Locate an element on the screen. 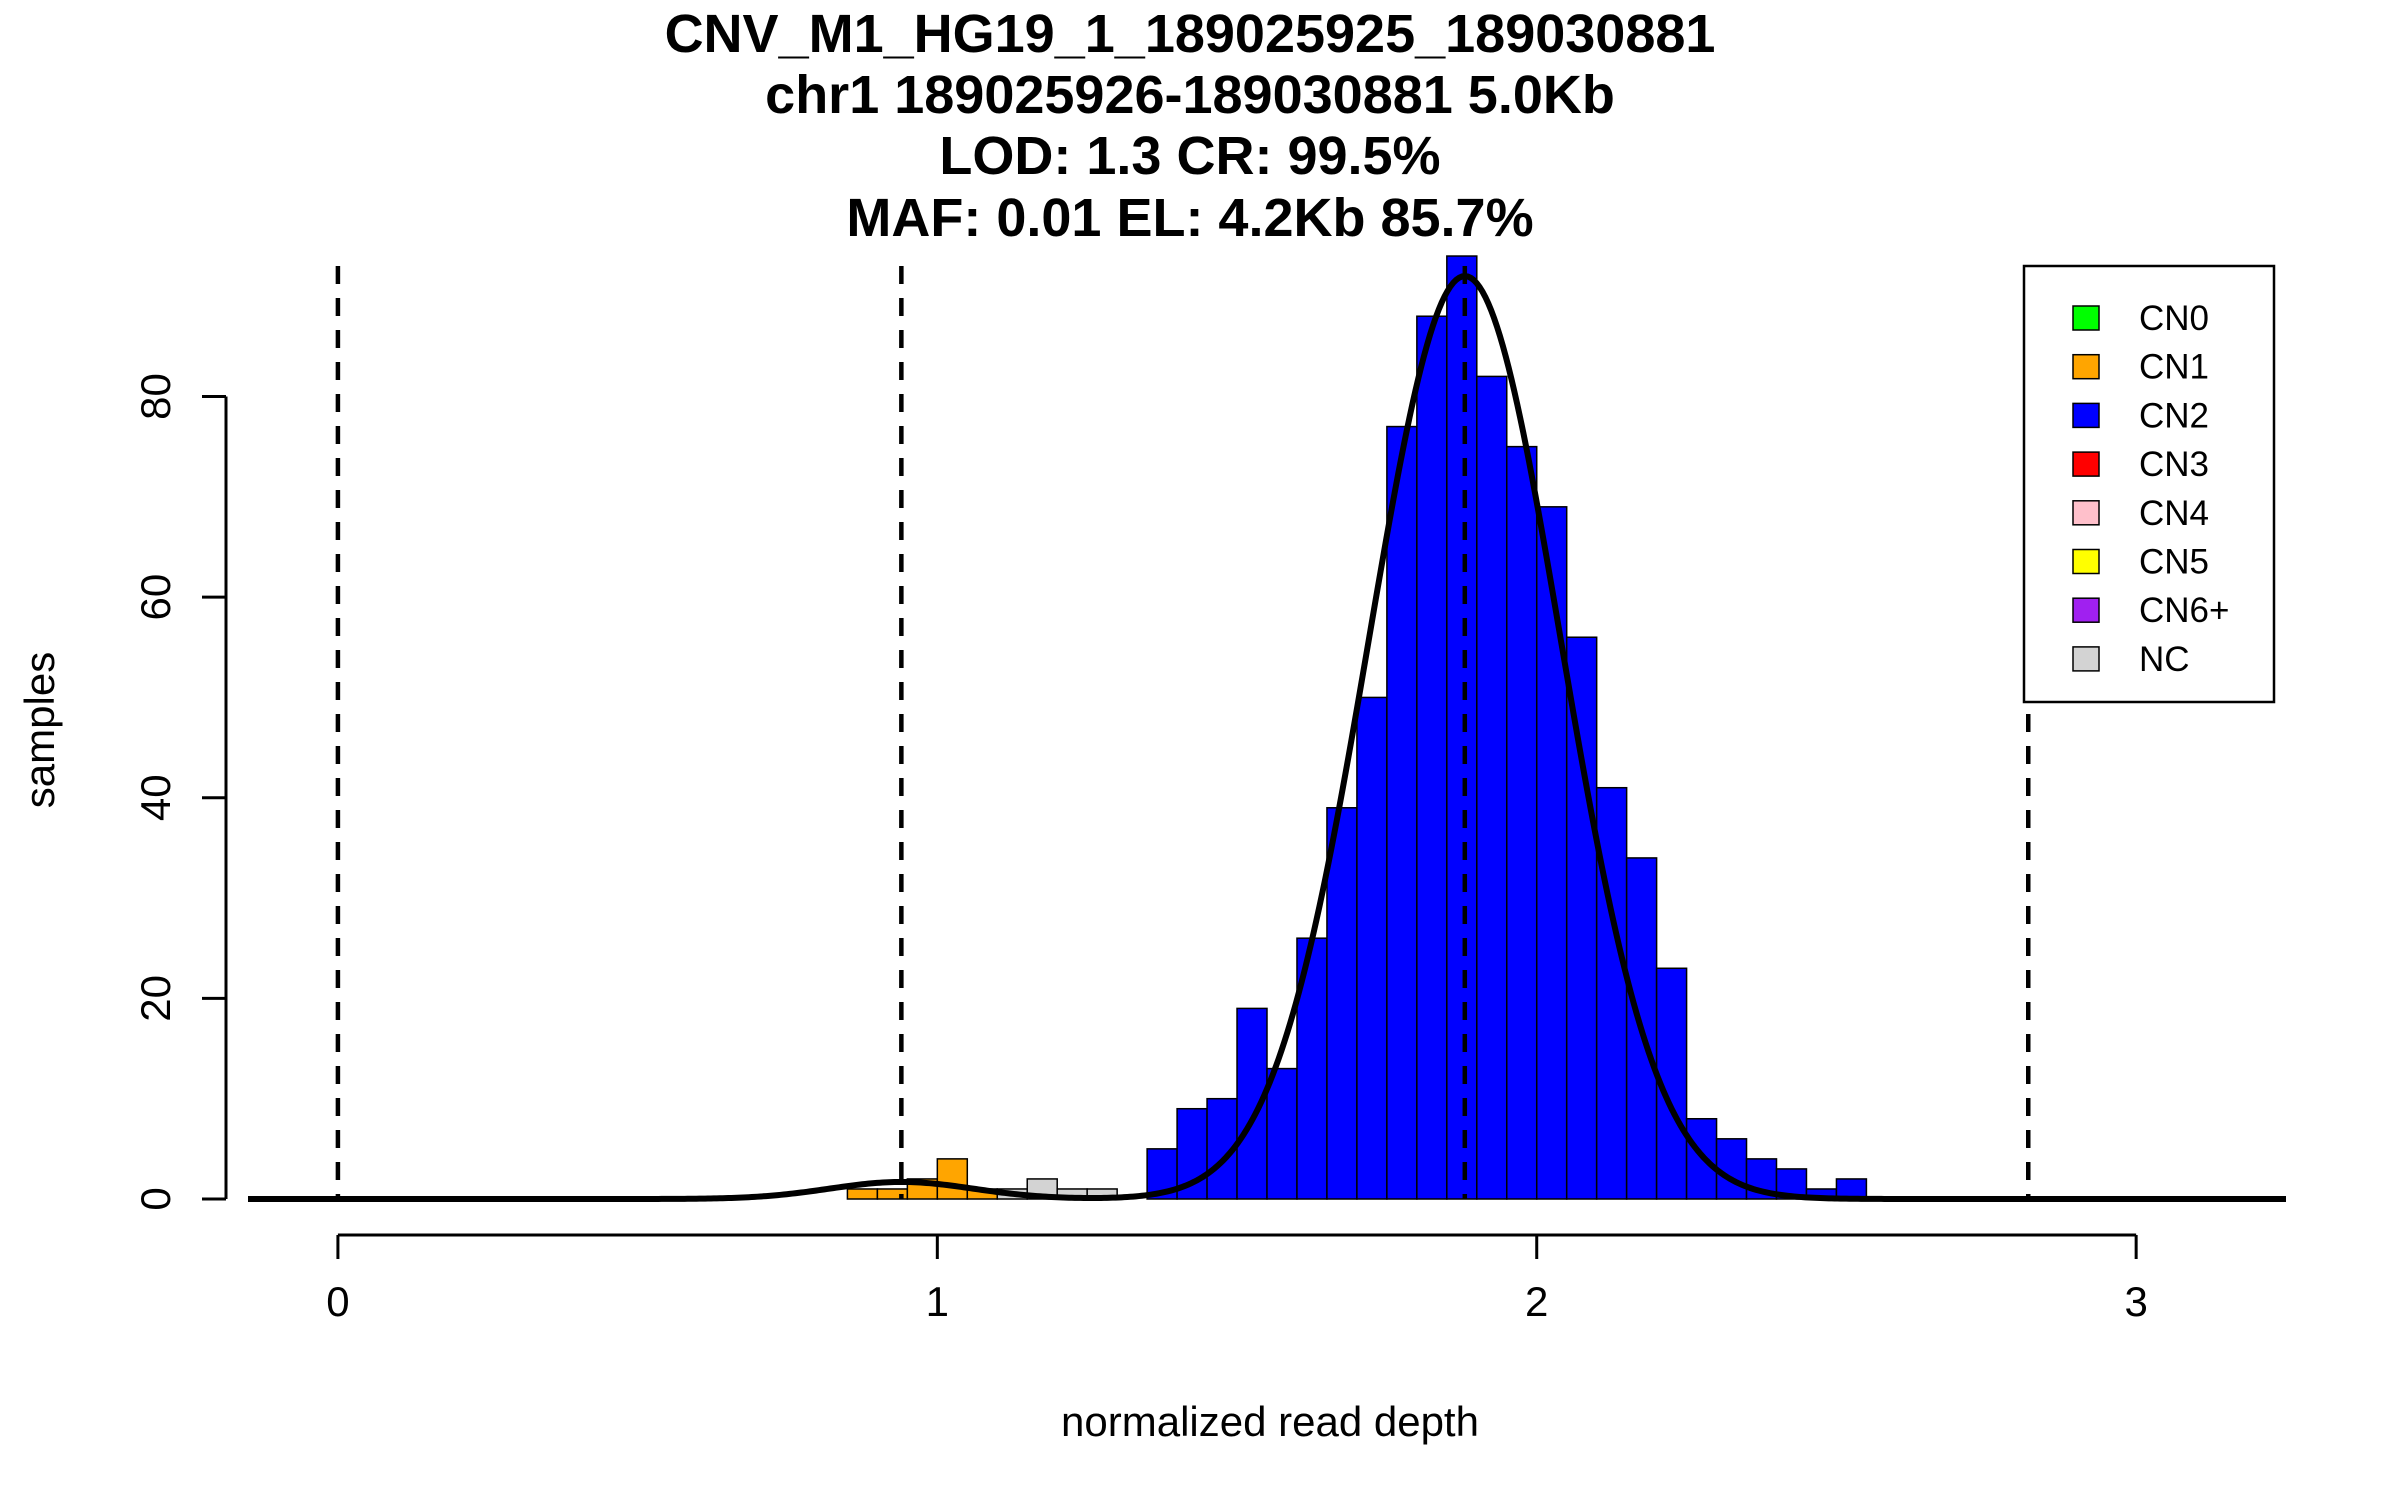 The height and width of the screenshot is (1500, 2400). x-tick-label: 3 is located at coordinates (2135, 1301).